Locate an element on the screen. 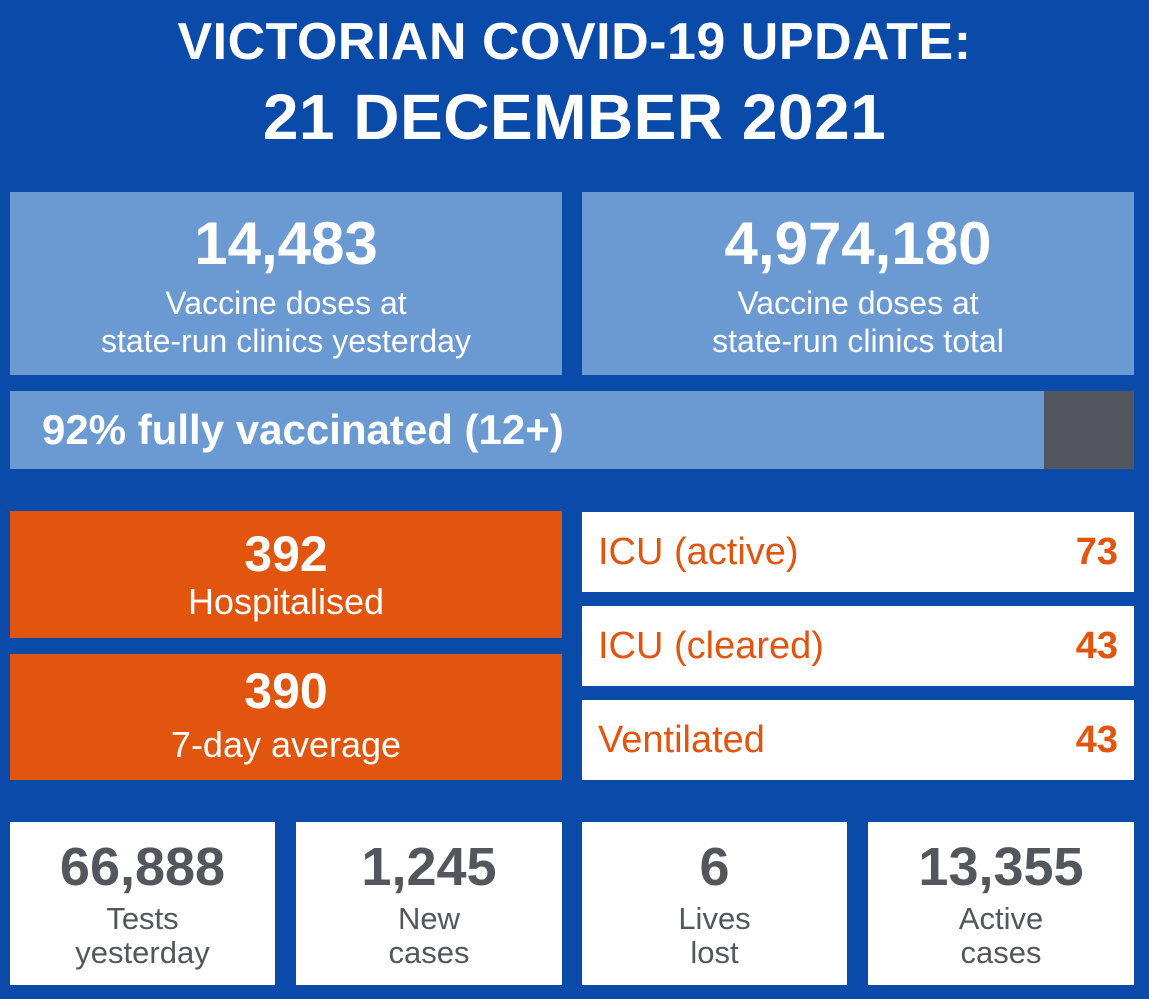 The width and height of the screenshot is (1149, 999). lives-lost-value: 6 is located at coordinates (714, 867).